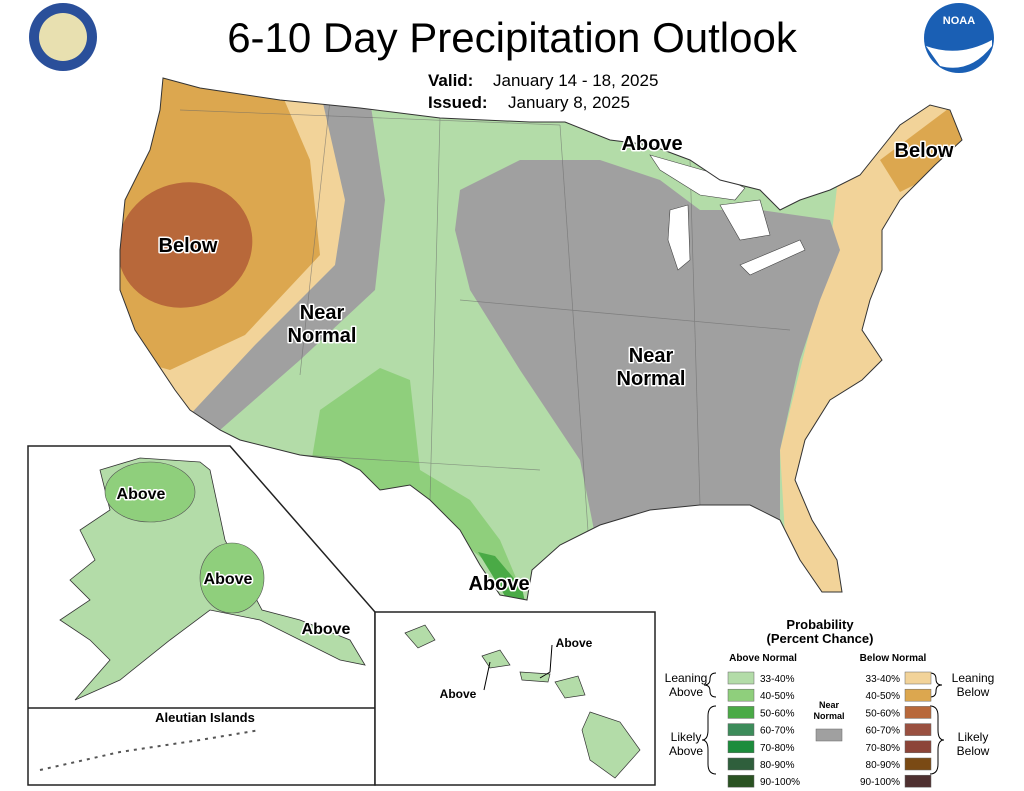  Describe the element at coordinates (893, 658) in the screenshot. I see `legend-header: Below Normal` at that location.